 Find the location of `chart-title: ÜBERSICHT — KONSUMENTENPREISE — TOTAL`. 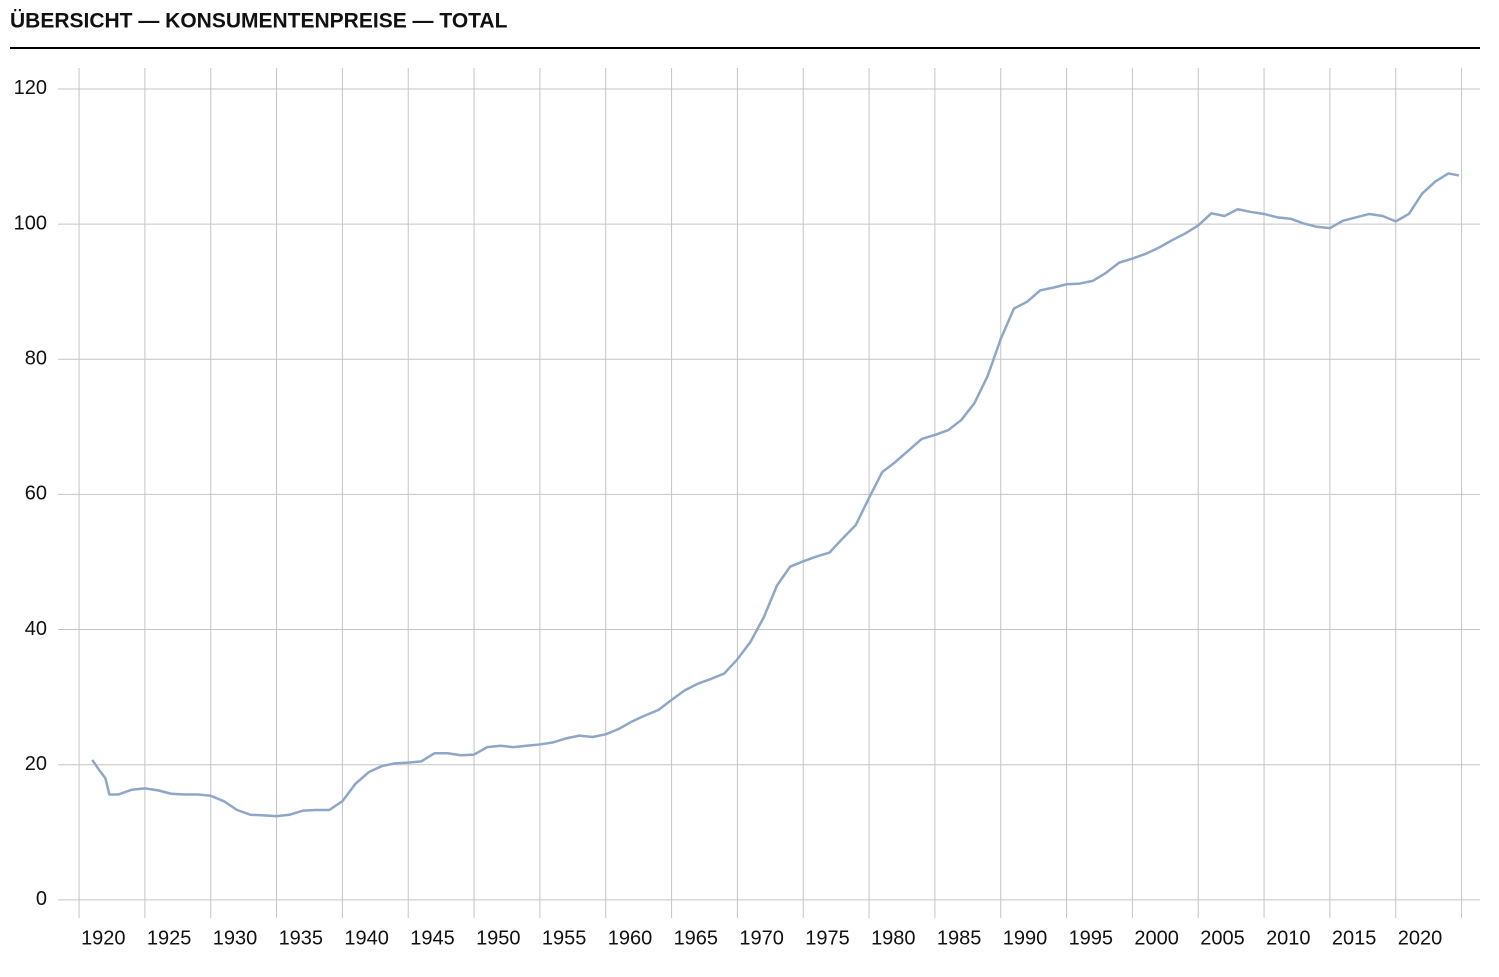

chart-title: ÜBERSICHT — KONSUMENTENPREISE — TOTAL is located at coordinates (259, 21).